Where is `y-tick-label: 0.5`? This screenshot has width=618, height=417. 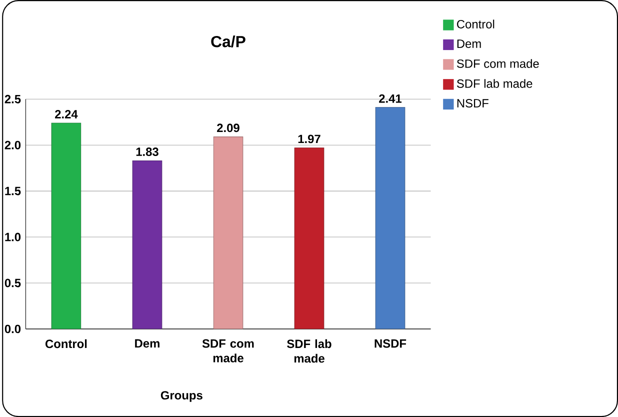 y-tick-label: 0.5 is located at coordinates (12, 283).